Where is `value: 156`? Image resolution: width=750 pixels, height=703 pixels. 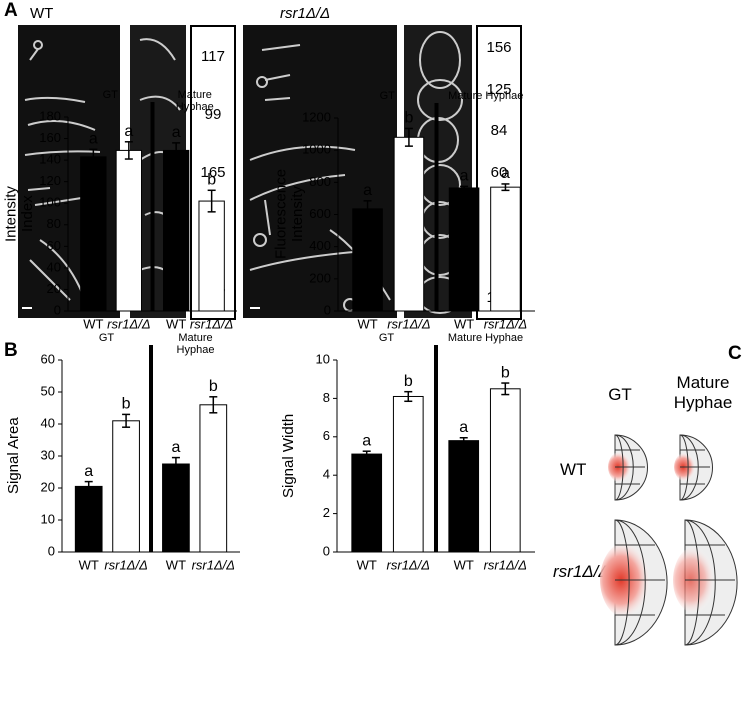 value: 156 is located at coordinates (499, 48).